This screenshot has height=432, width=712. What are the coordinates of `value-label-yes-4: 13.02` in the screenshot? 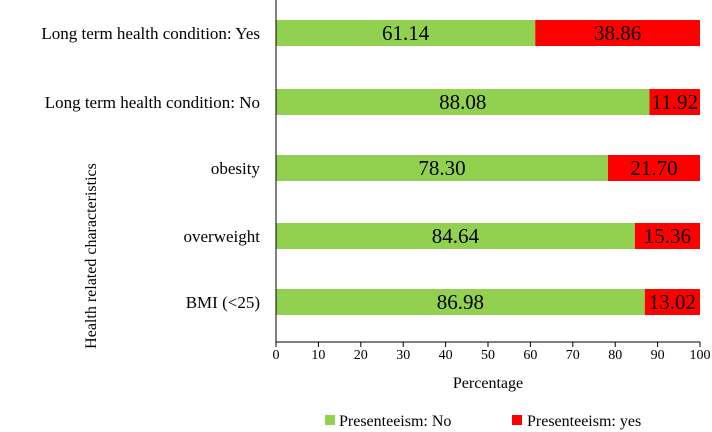 It's located at (672, 302).